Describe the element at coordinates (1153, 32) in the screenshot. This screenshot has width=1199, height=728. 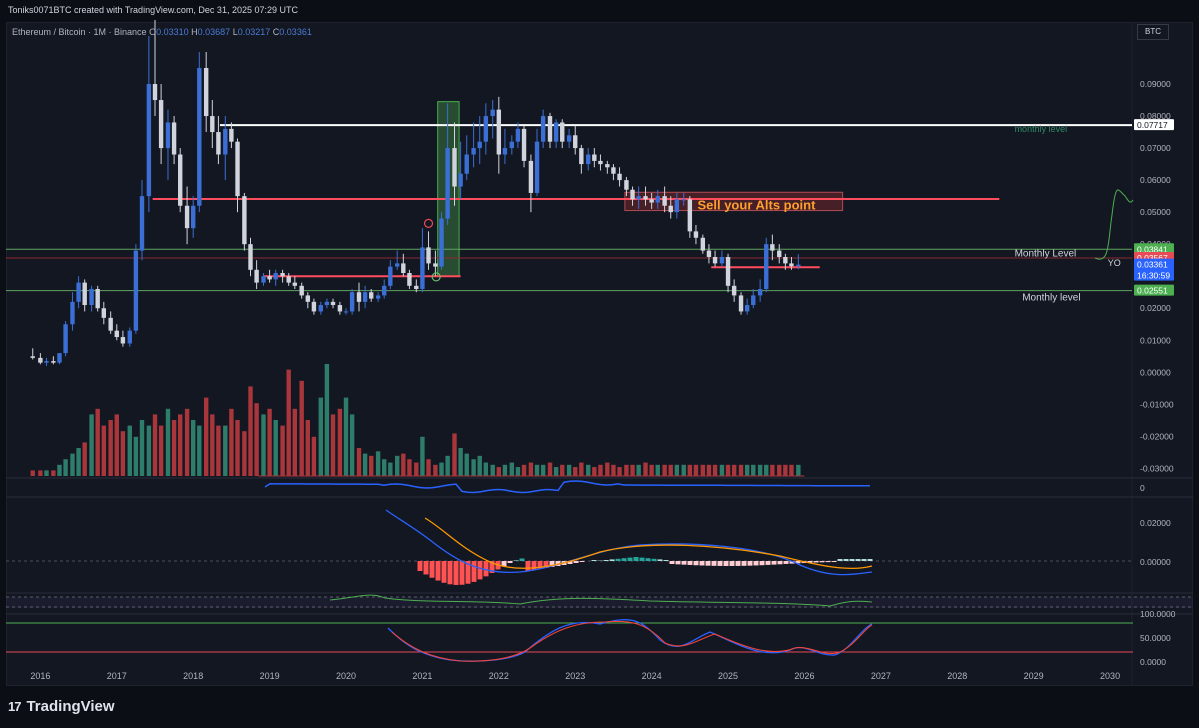
I see `currency-box: BTC` at that location.